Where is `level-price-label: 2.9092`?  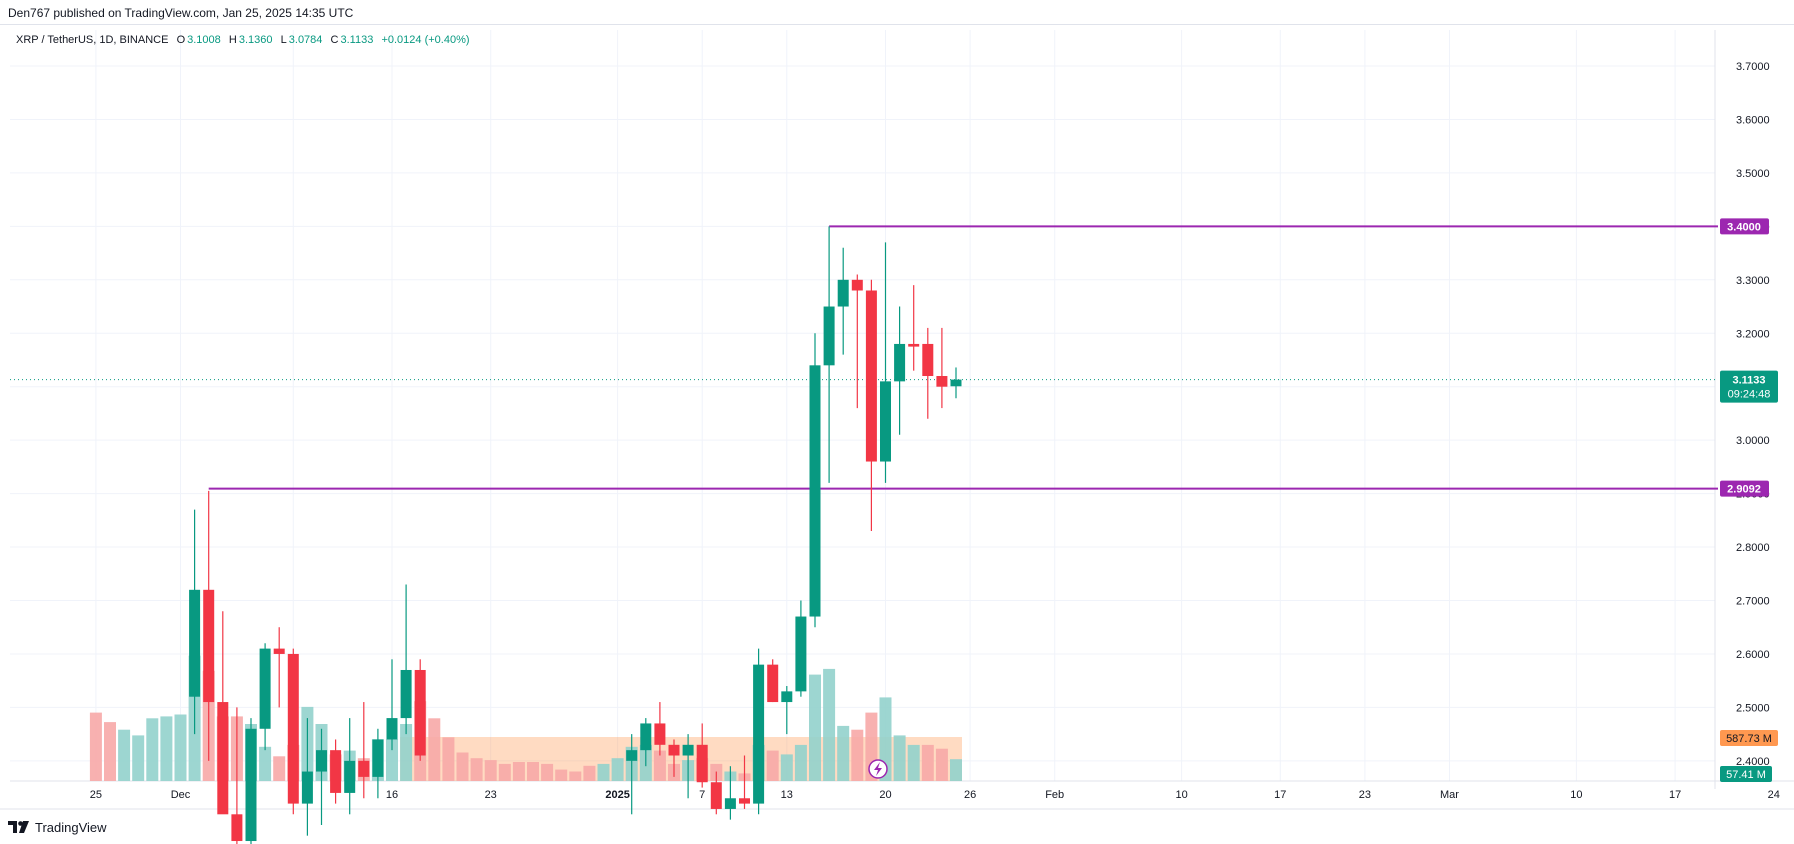 level-price-label: 2.9092 is located at coordinates (1744, 490).